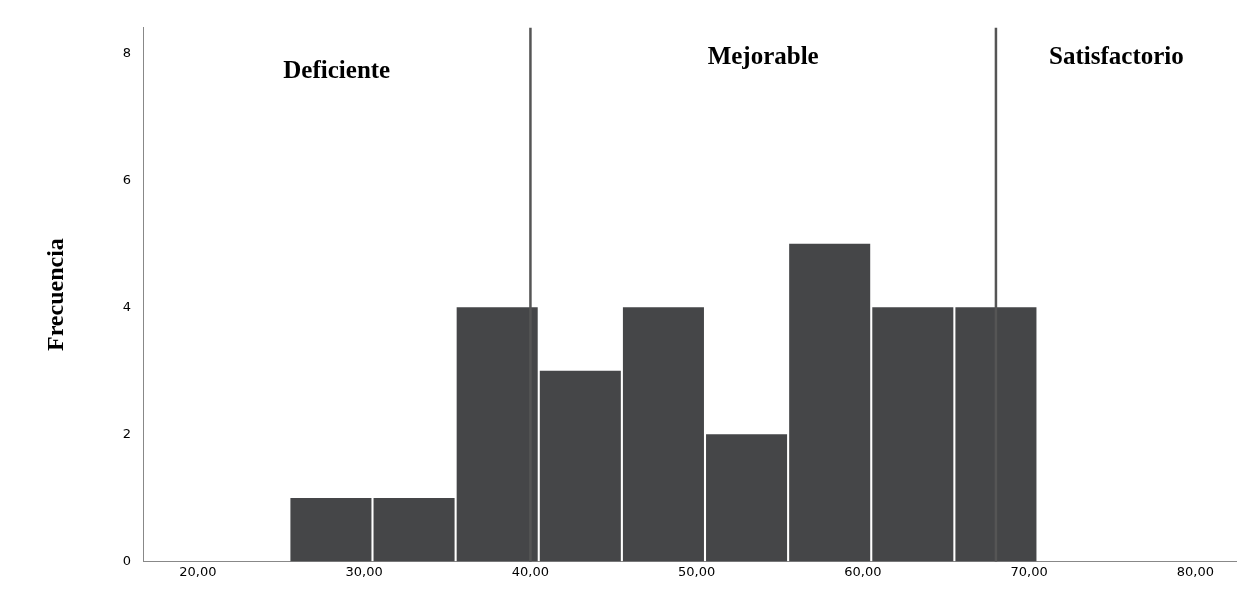 The image size is (1245, 591). I want to click on annotation: Mejorable, so click(763, 56).